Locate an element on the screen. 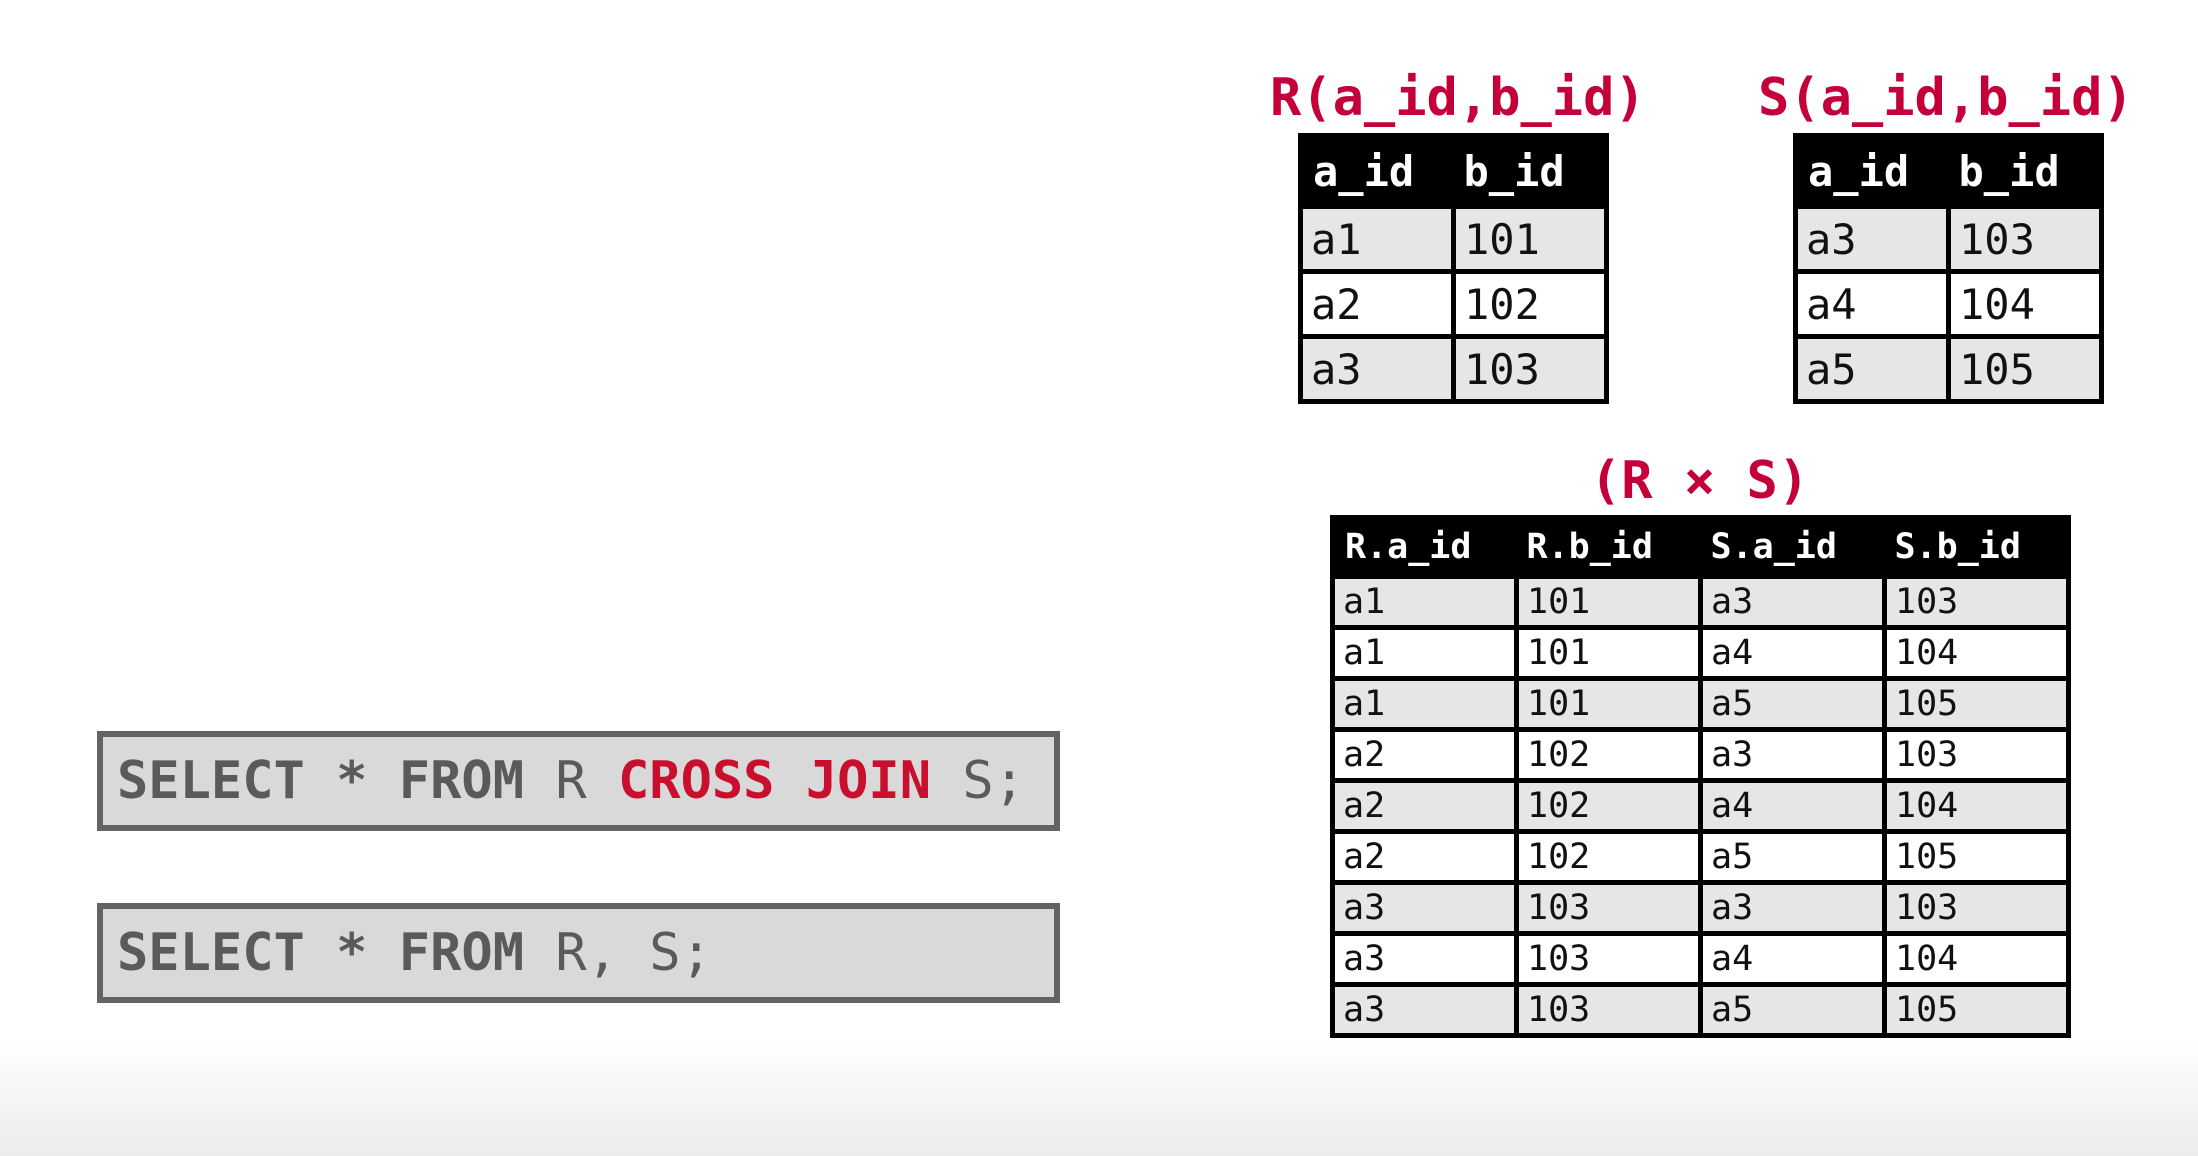  table-row: a1 101 a5 105 is located at coordinates (1700, 704).